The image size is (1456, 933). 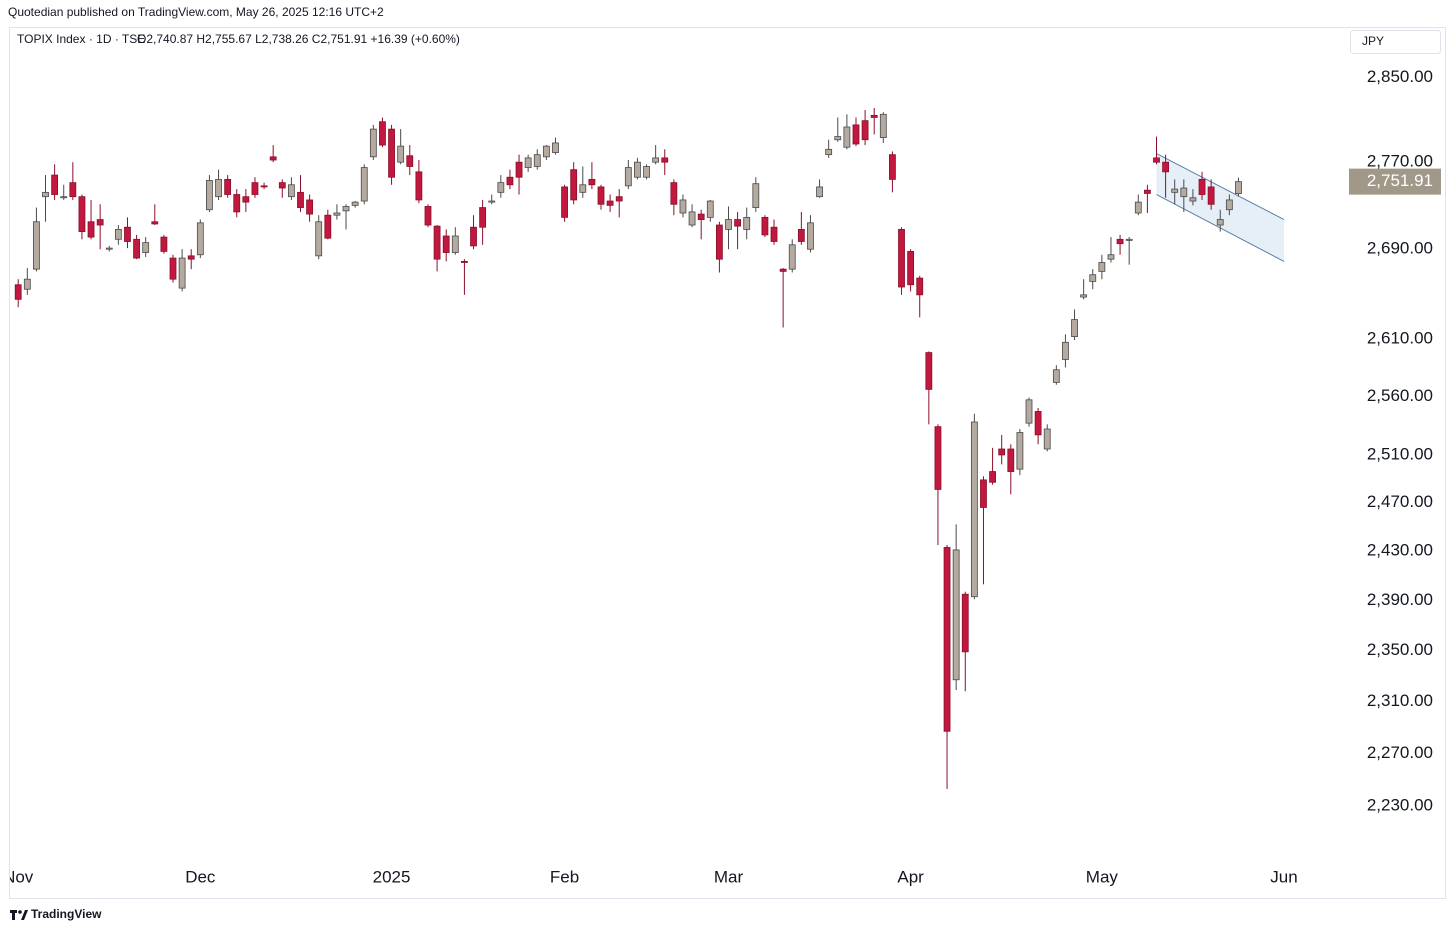 I want to click on brand-name: TradingView, so click(x=66, y=914).